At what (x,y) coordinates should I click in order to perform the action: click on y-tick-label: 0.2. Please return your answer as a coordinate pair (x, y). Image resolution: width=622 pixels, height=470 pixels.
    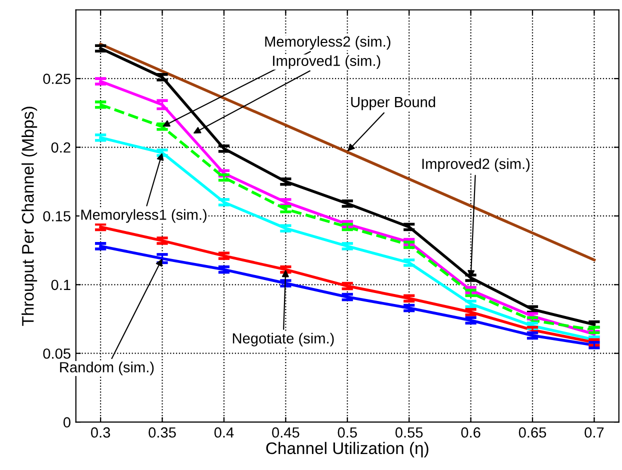
    Looking at the image, I should click on (60, 147).